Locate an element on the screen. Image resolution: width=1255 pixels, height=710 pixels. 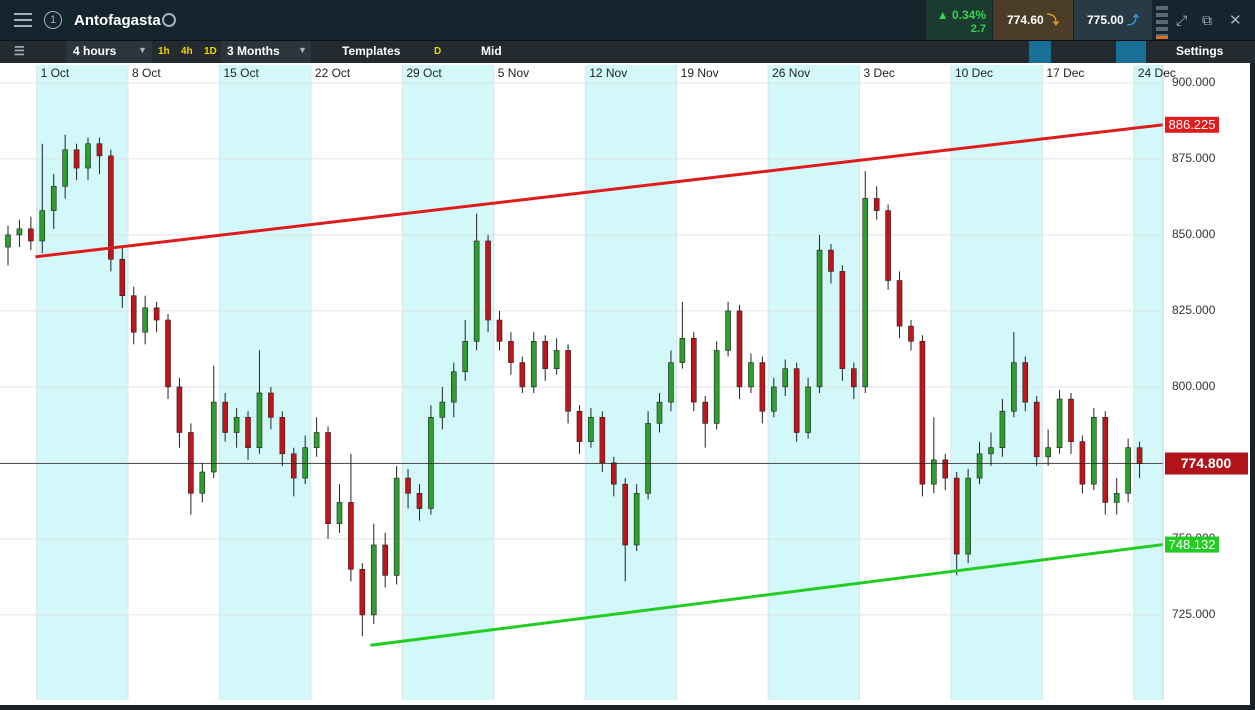
y-tick-label: 800.000 is located at coordinates (1194, 386).